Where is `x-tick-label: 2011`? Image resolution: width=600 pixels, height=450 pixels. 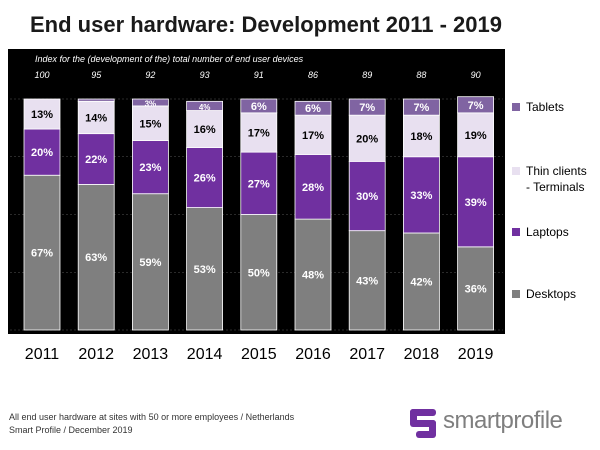 x-tick-label: 2011 is located at coordinates (42, 354).